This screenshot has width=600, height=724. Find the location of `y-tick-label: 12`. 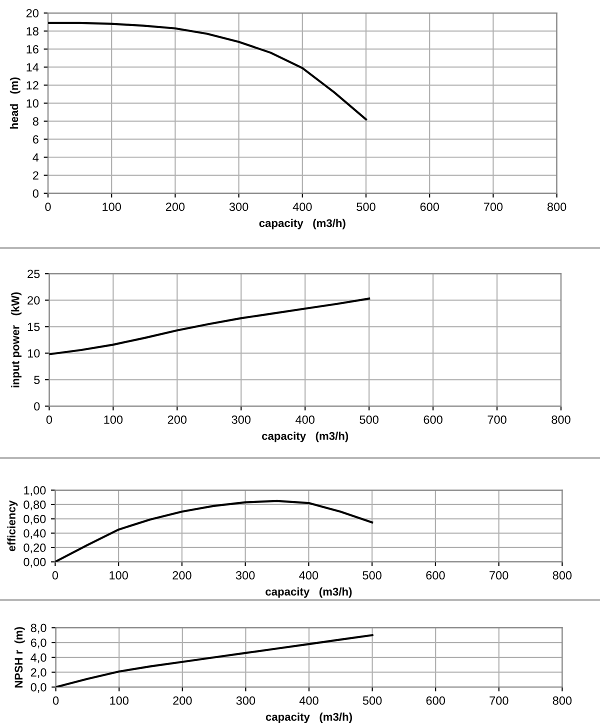

y-tick-label: 12 is located at coordinates (32, 85).